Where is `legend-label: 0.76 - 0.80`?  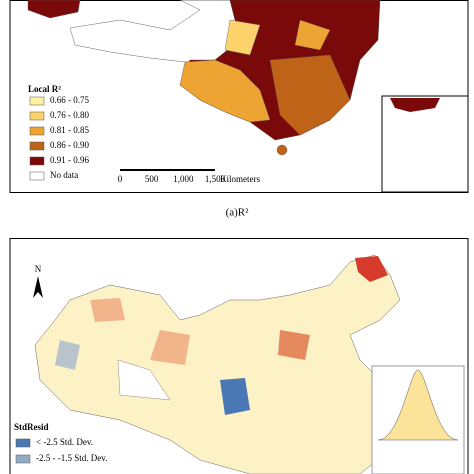 legend-label: 0.76 - 0.80 is located at coordinates (69, 115).